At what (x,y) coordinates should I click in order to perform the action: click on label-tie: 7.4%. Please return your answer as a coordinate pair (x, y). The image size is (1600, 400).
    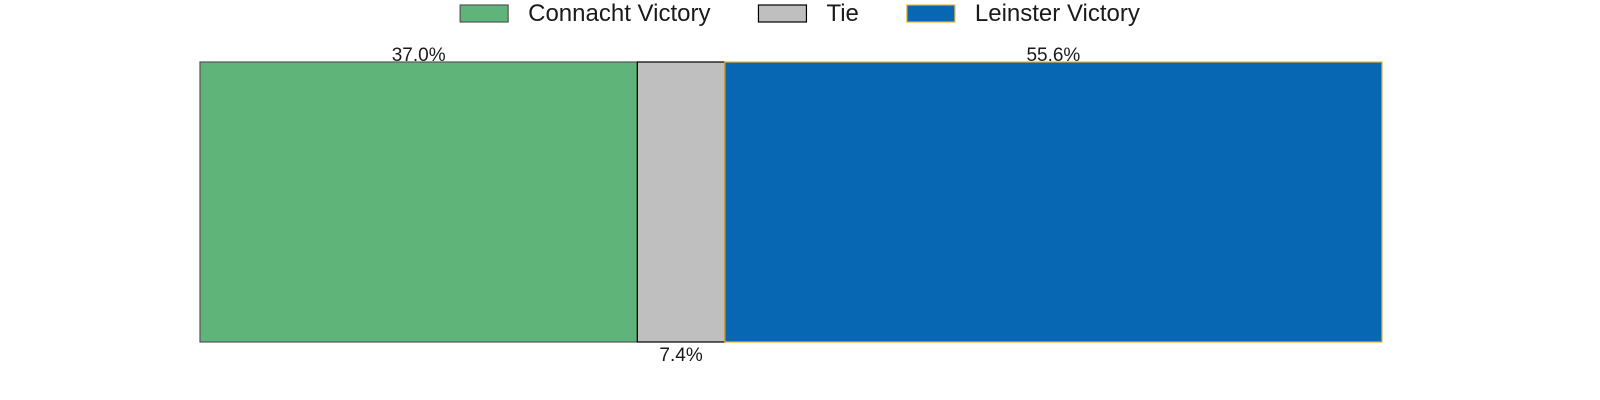
    Looking at the image, I should click on (680, 355).